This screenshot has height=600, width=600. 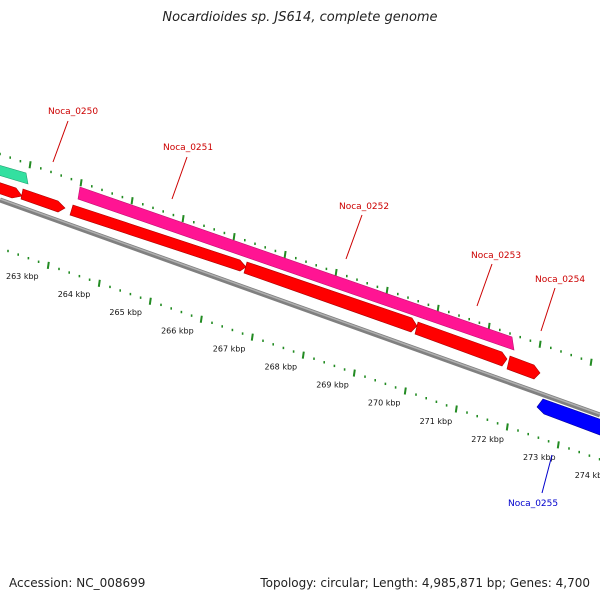 I want to click on gene-label-noca-0253: Noca_0253, so click(x=496, y=256).